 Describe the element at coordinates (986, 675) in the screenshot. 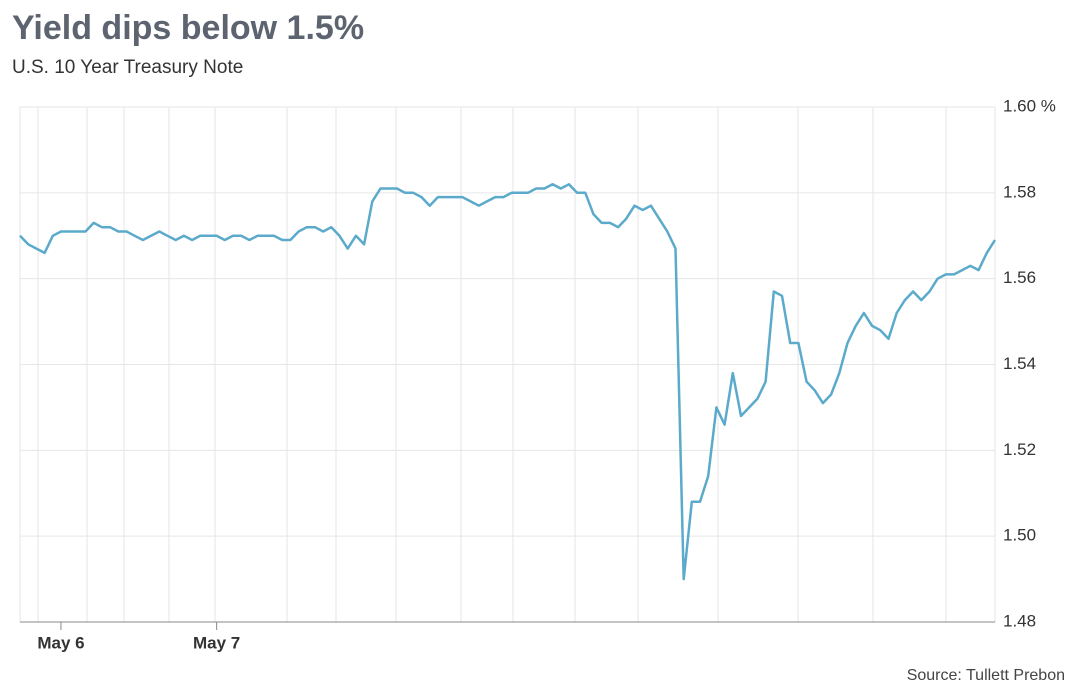

I see `source-note: Source: Tullett Prebon` at that location.